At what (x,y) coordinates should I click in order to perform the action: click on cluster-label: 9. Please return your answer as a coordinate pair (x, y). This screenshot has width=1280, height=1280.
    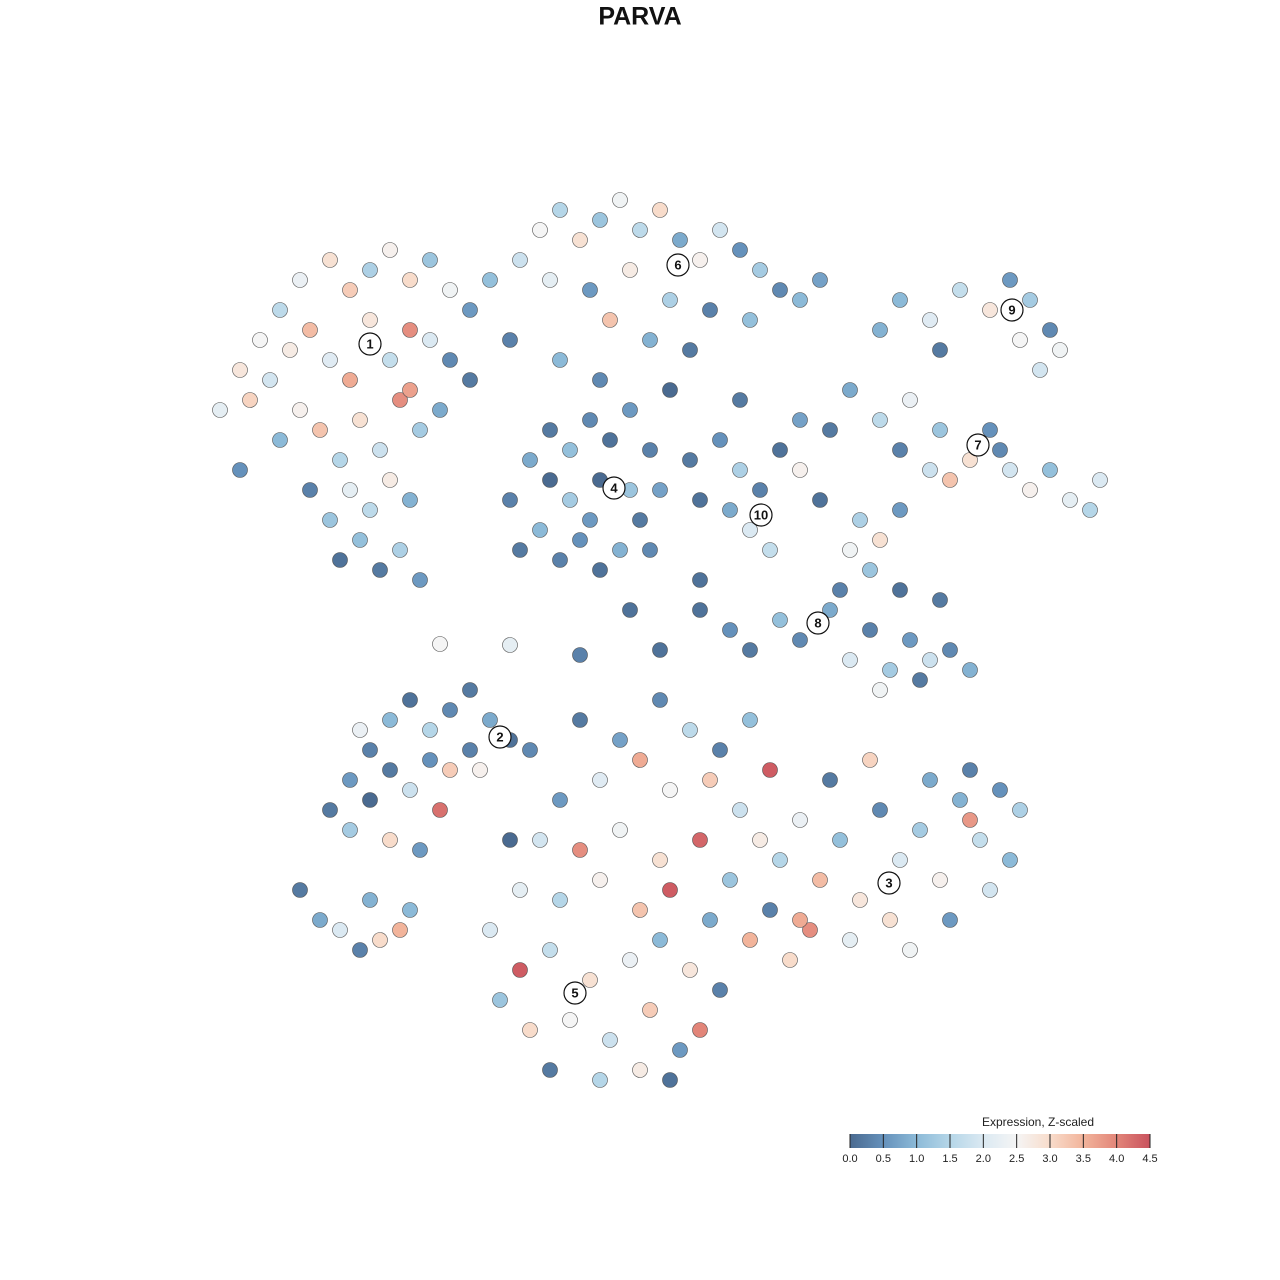
    Looking at the image, I should click on (1012, 310).